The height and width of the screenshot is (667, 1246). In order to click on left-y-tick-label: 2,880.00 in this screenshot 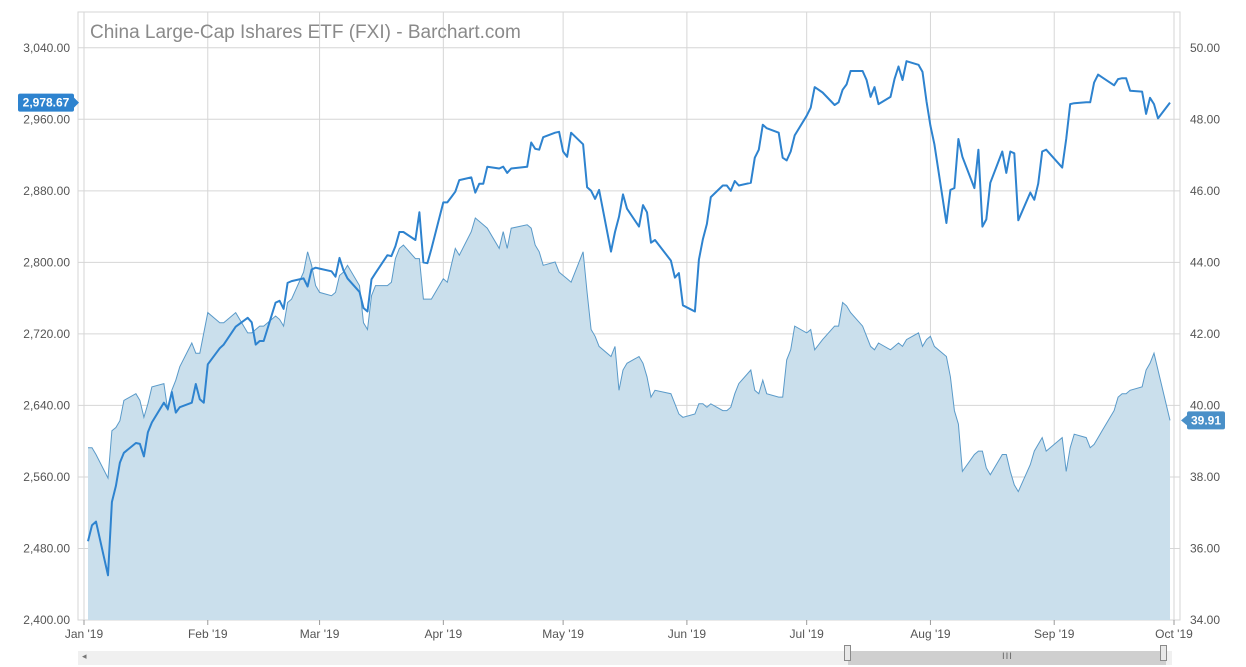, I will do `click(46, 191)`.